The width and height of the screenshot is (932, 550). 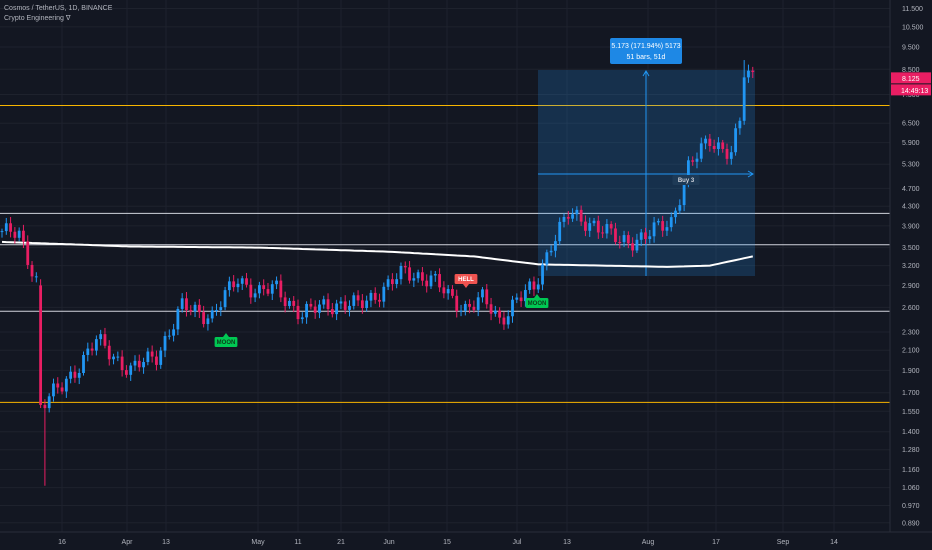 I want to click on price-tick-label: 2.900, so click(x=911, y=286).